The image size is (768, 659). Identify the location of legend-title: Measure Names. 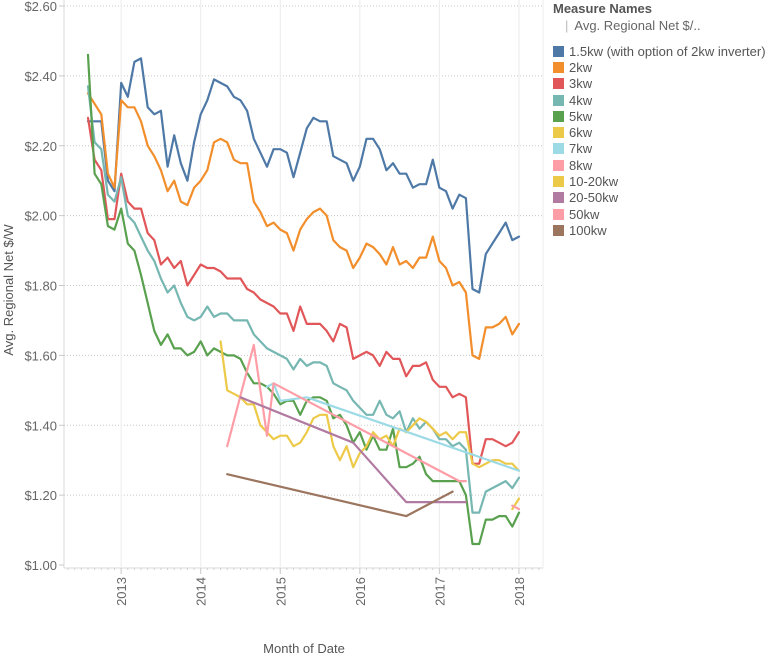
(602, 8).